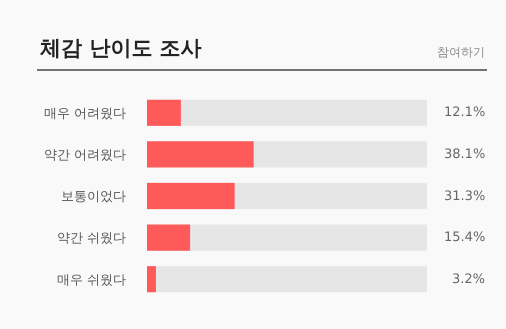 The image size is (506, 329). I want to click on y-tick-label: 매우 쉬웠다, so click(91, 280).